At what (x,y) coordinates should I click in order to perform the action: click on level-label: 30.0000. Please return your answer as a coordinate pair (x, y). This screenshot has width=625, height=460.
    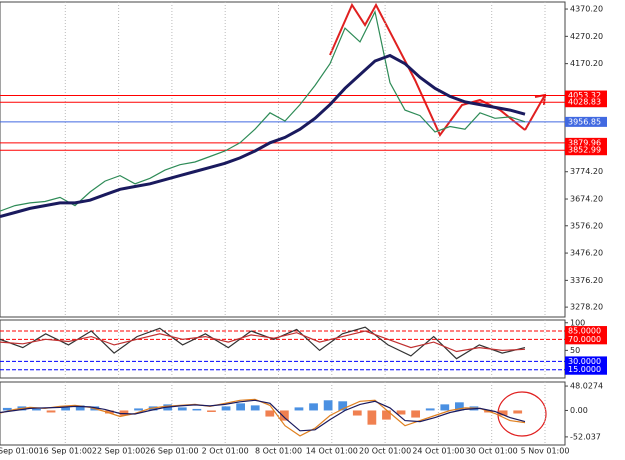
    Looking at the image, I should click on (584, 361).